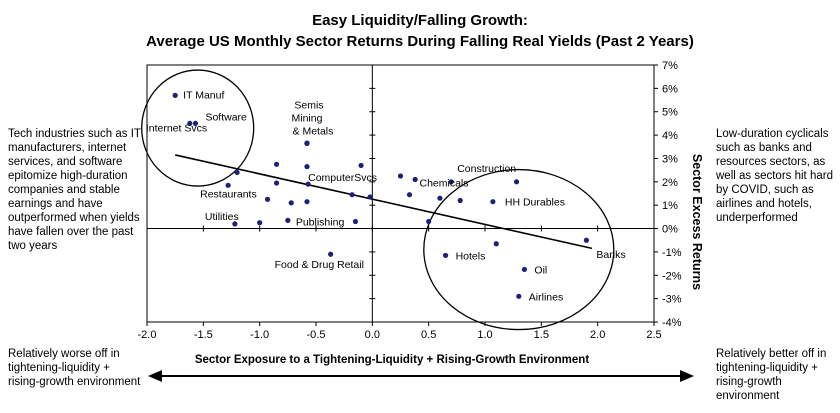 This screenshot has width=840, height=413. I want to click on arrow-head-left, so click(155, 376).